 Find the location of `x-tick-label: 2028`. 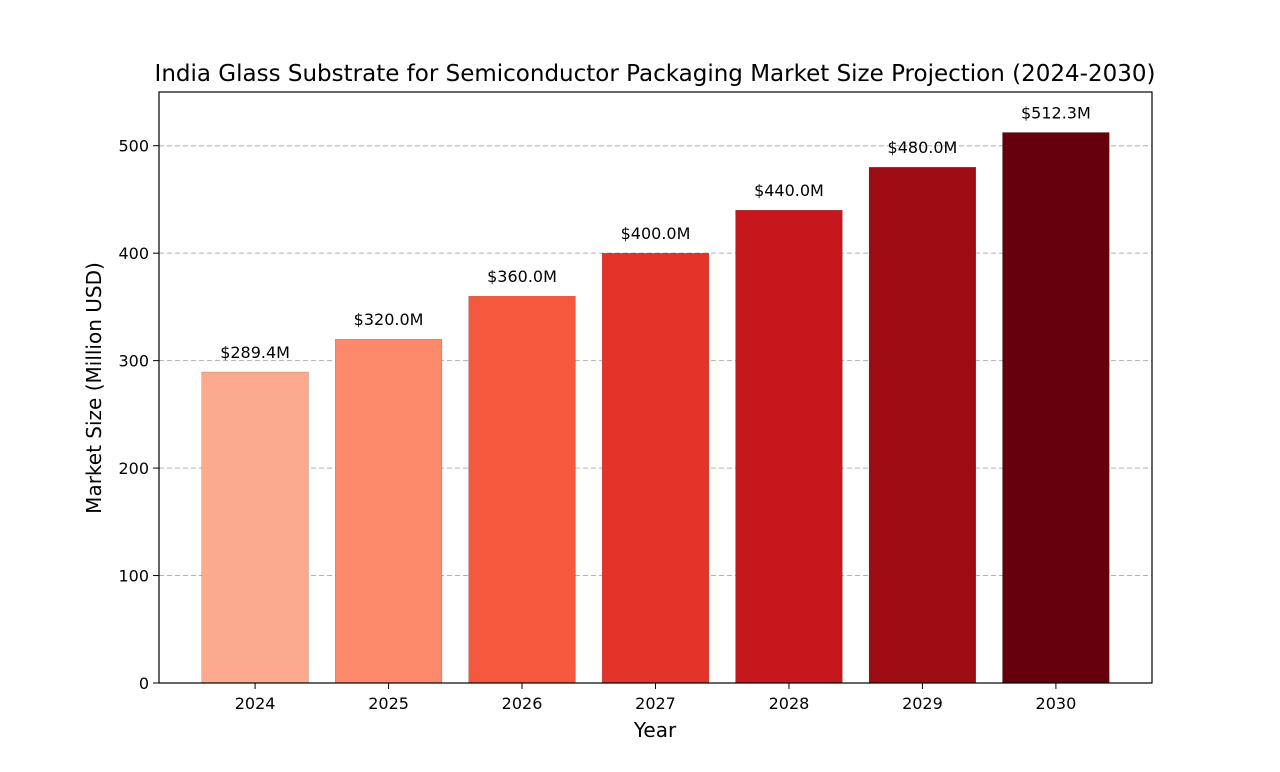

x-tick-label: 2028 is located at coordinates (789, 703).